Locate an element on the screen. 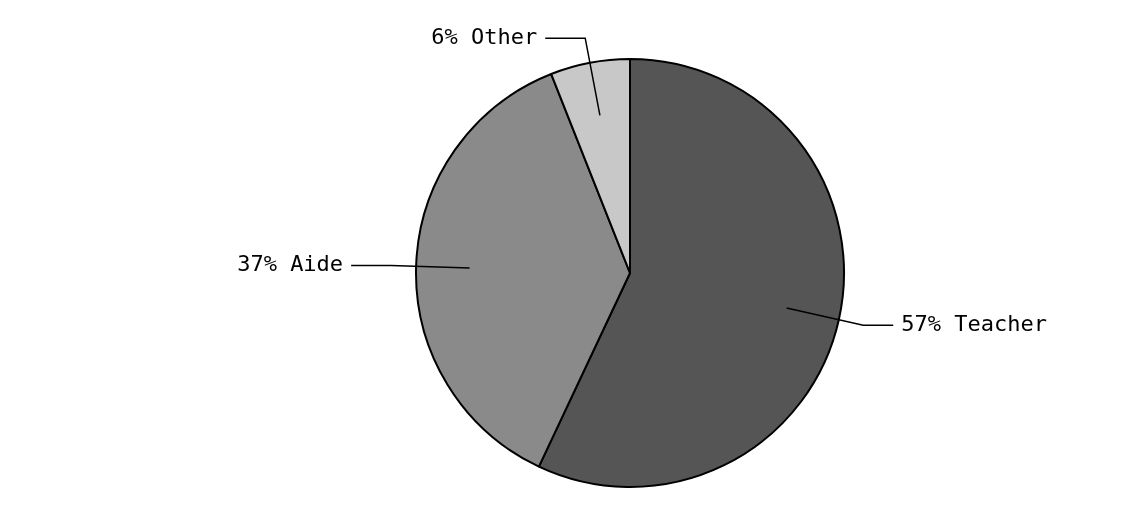 The height and width of the screenshot is (511, 1148). slice-label: 57% Teacher is located at coordinates (974, 323).